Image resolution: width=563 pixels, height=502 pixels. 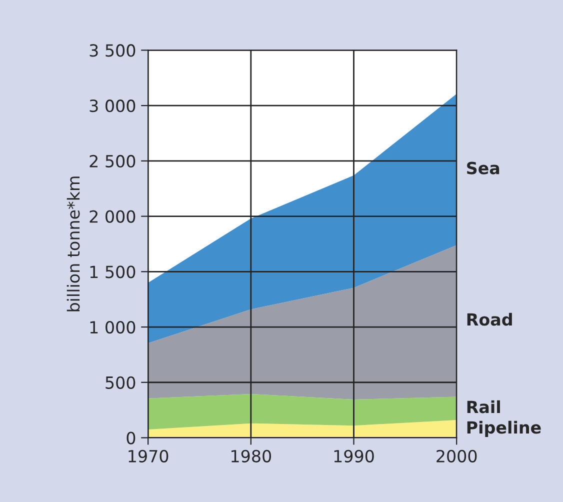 I want to click on x-tick-label: 1970, so click(x=148, y=456).